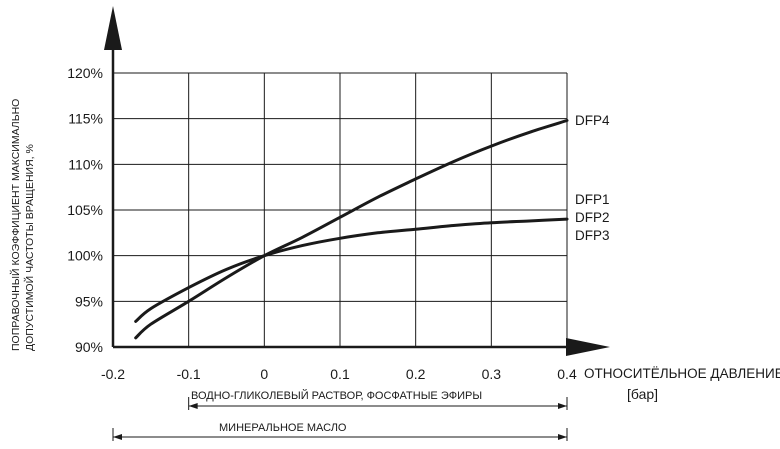 This screenshot has width=780, height=449. Describe the element at coordinates (351, 270) in the screenshot. I see `series-line-dfp1` at that location.